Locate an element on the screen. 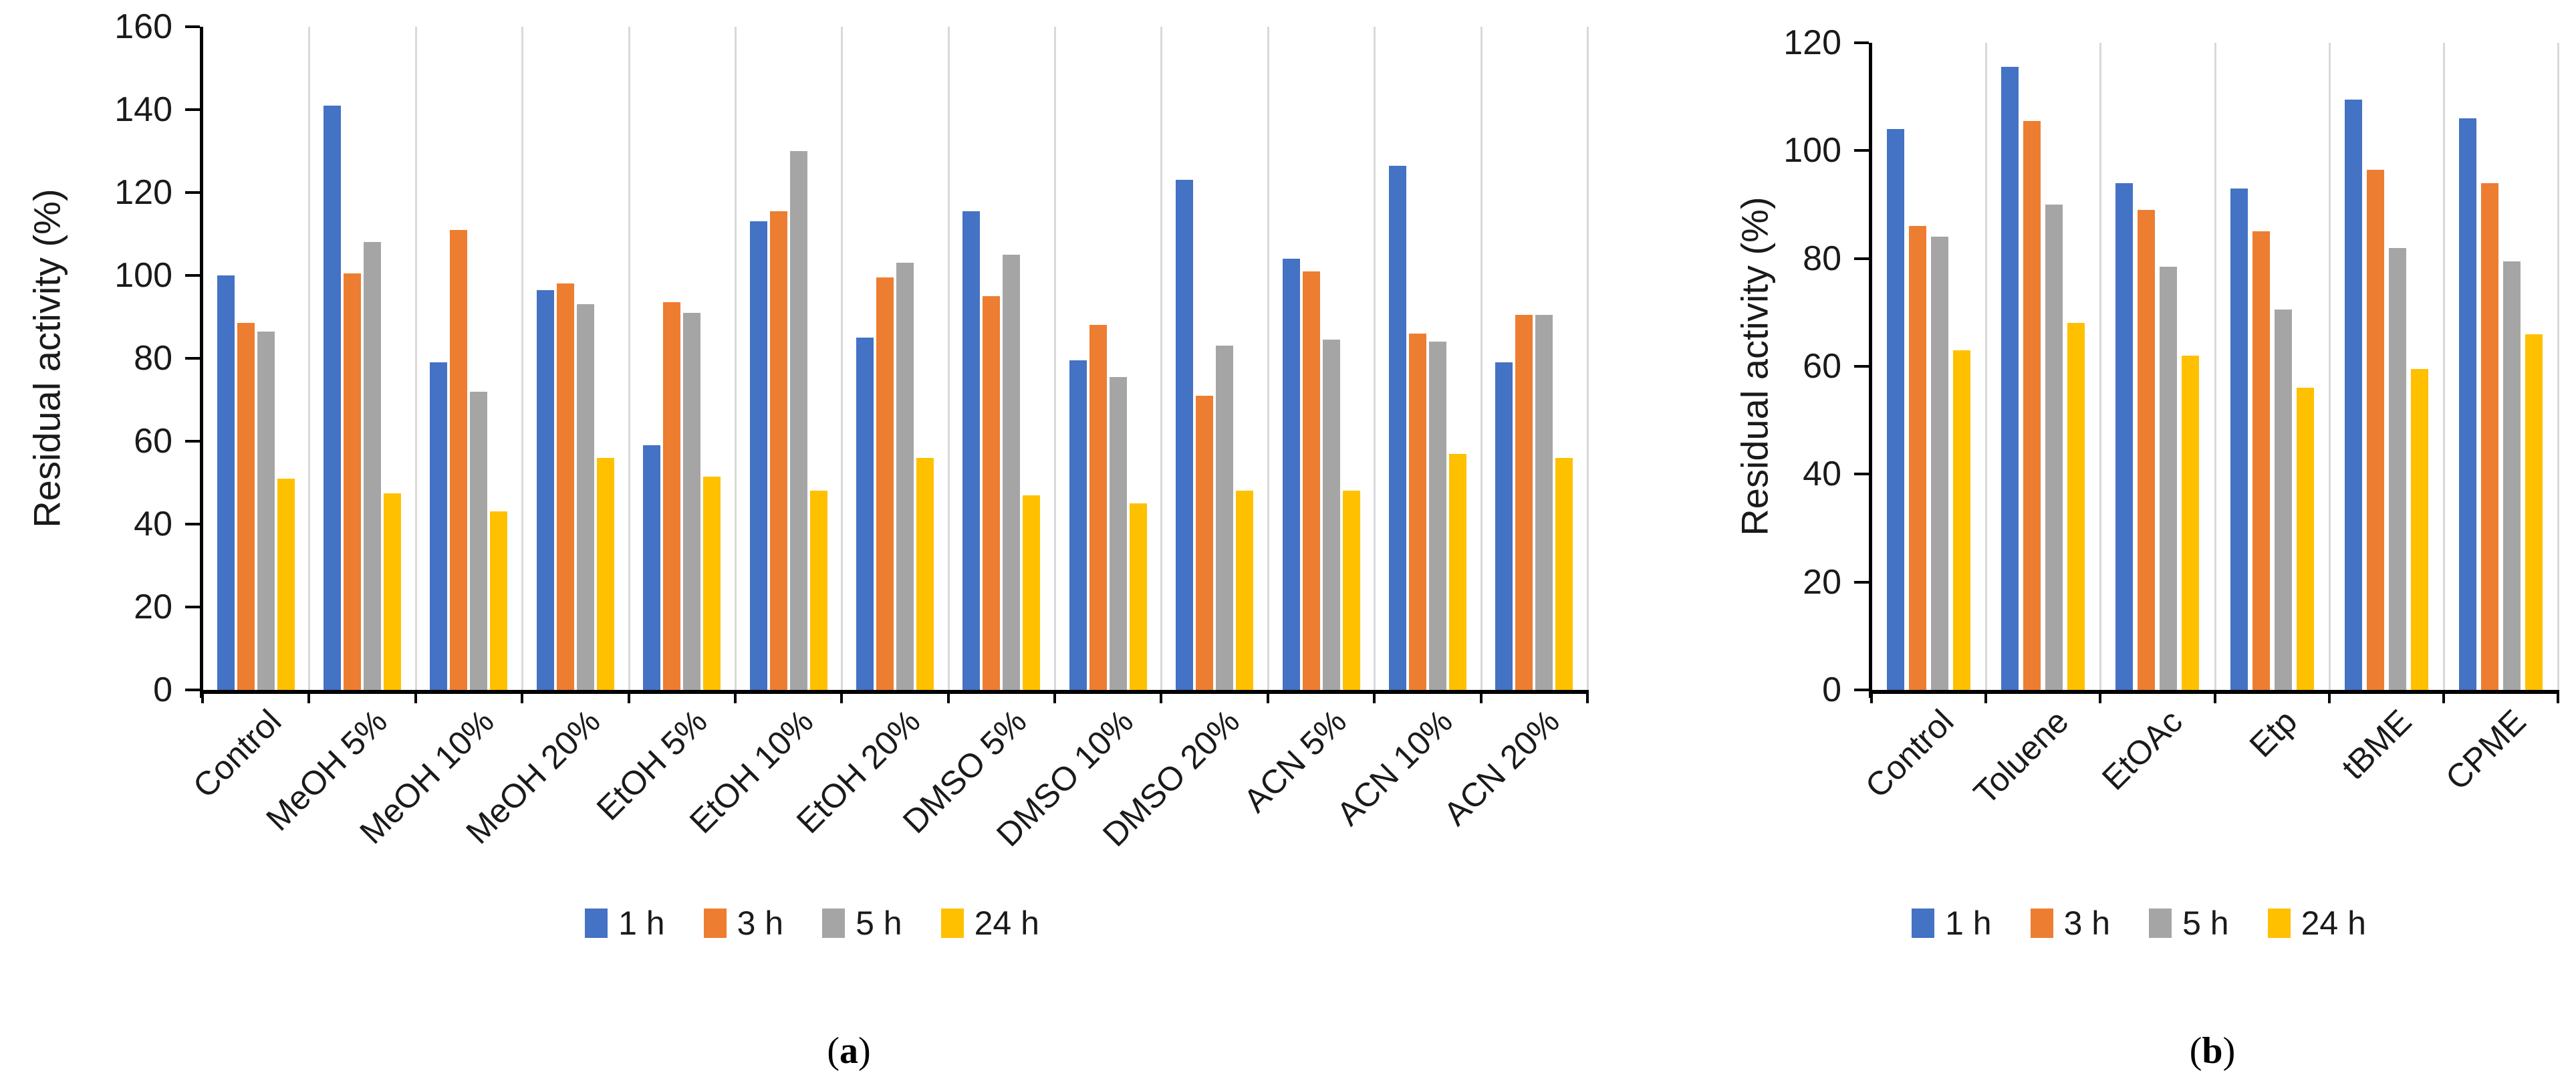 The height and width of the screenshot is (1089, 2576). bar-1h-dmso-10% is located at coordinates (1078, 525).